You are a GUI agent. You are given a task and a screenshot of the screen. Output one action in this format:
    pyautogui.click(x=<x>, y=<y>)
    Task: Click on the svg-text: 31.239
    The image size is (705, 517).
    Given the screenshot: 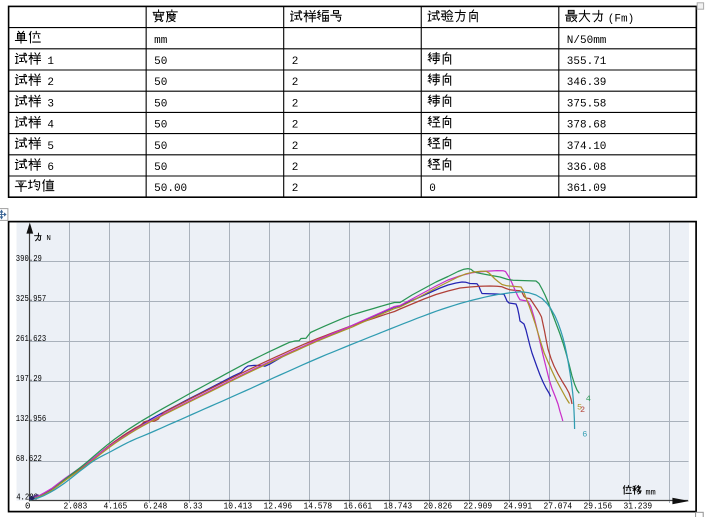 What is the action you would take?
    pyautogui.click(x=638, y=507)
    